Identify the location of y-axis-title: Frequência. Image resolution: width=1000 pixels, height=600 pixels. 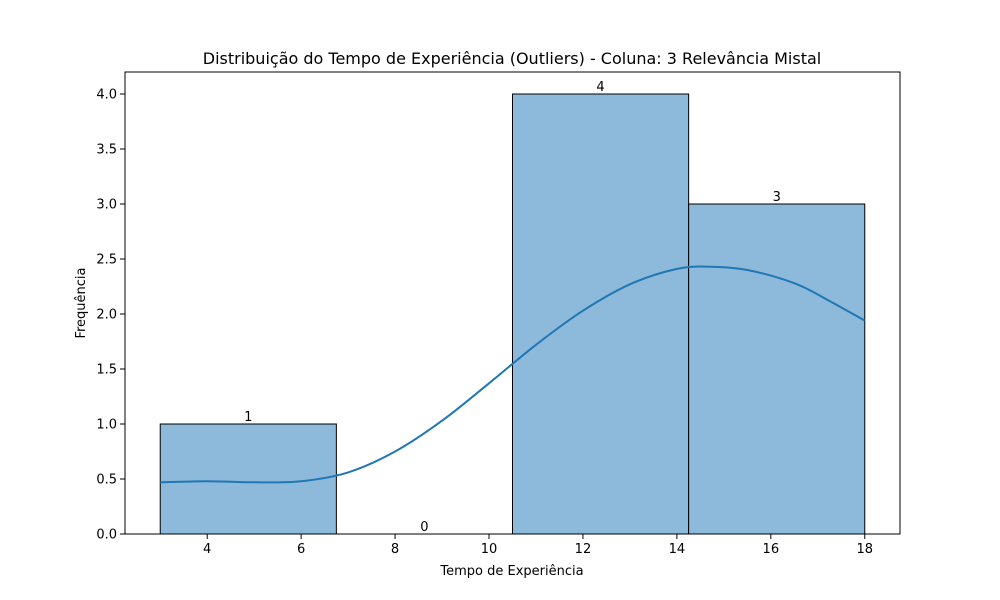
(81, 302).